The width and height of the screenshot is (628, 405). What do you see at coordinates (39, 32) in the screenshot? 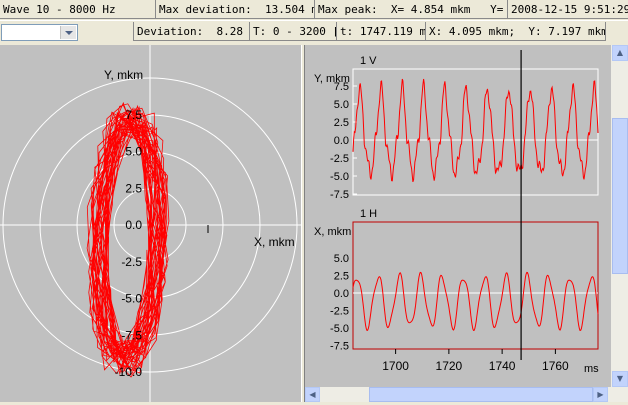
I see `channel-select` at bounding box center [39, 32].